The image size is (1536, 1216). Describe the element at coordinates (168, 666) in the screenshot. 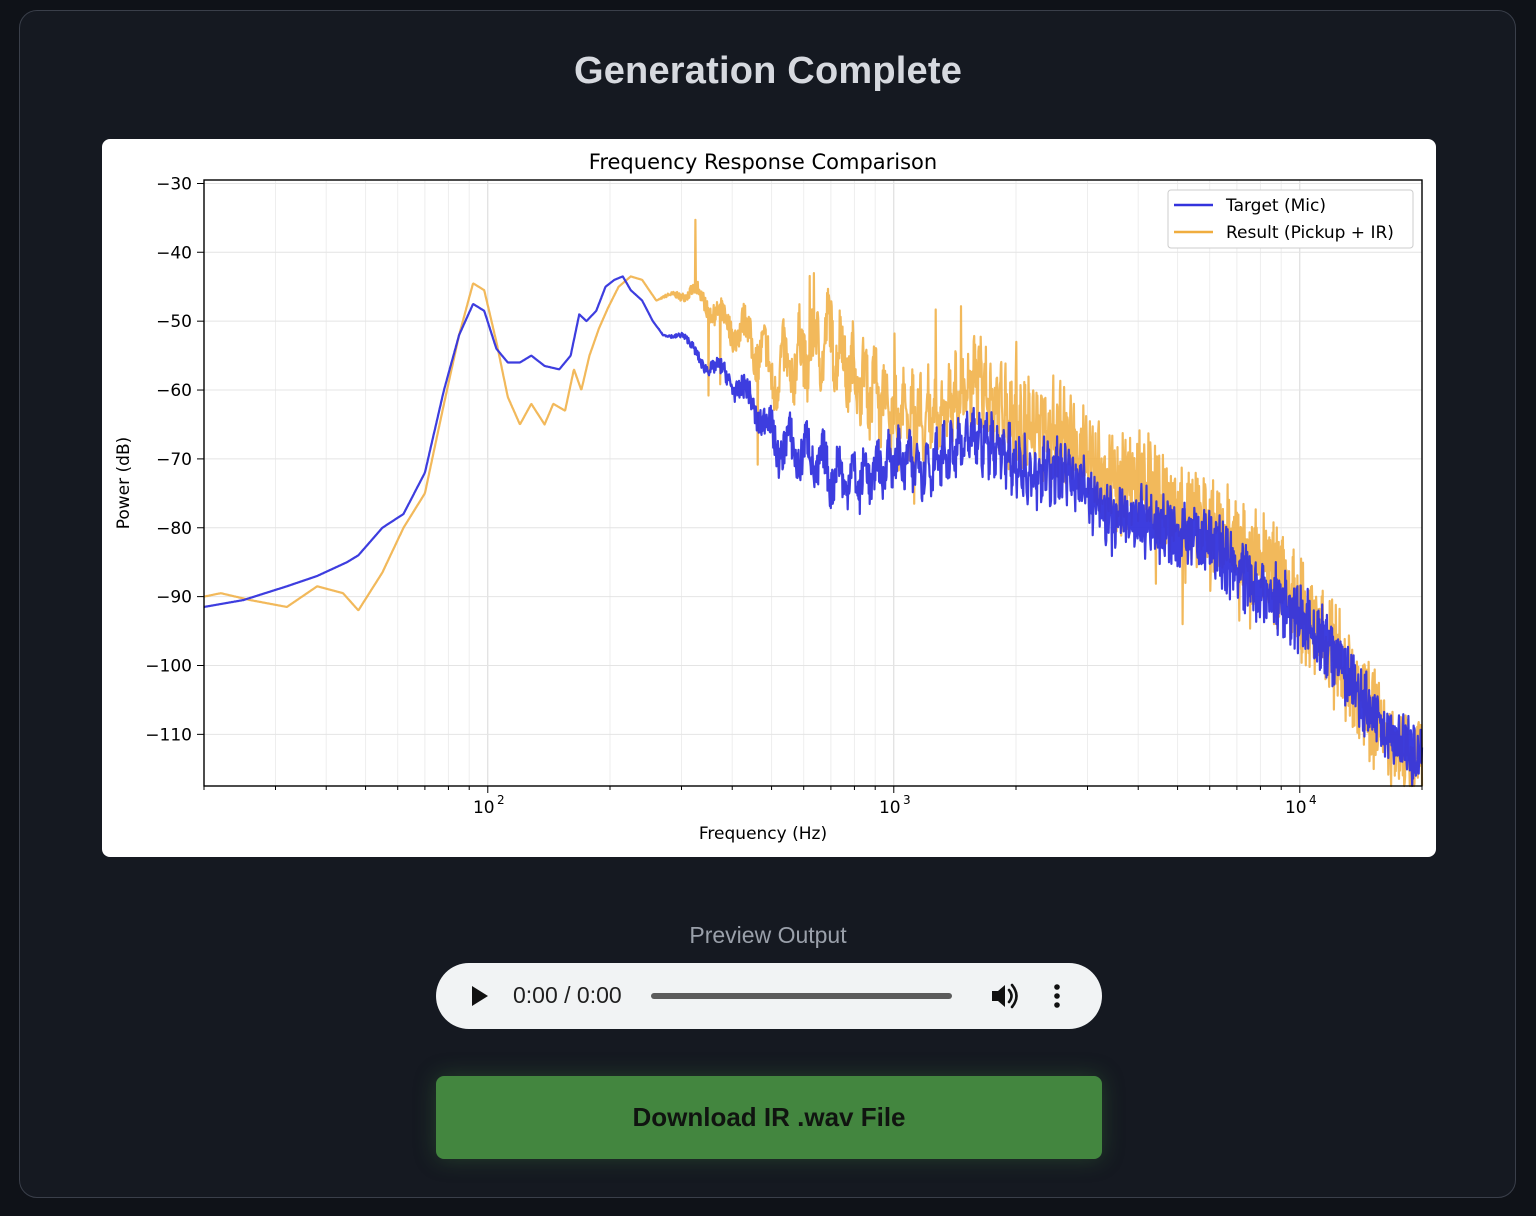

I see `y-tick-label: −100` at that location.